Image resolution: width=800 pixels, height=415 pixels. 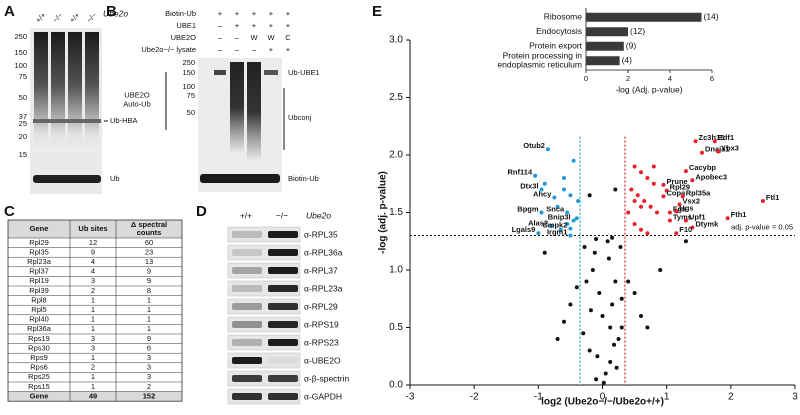 I want to click on table-cell: Rps15, so click(x=39, y=386).